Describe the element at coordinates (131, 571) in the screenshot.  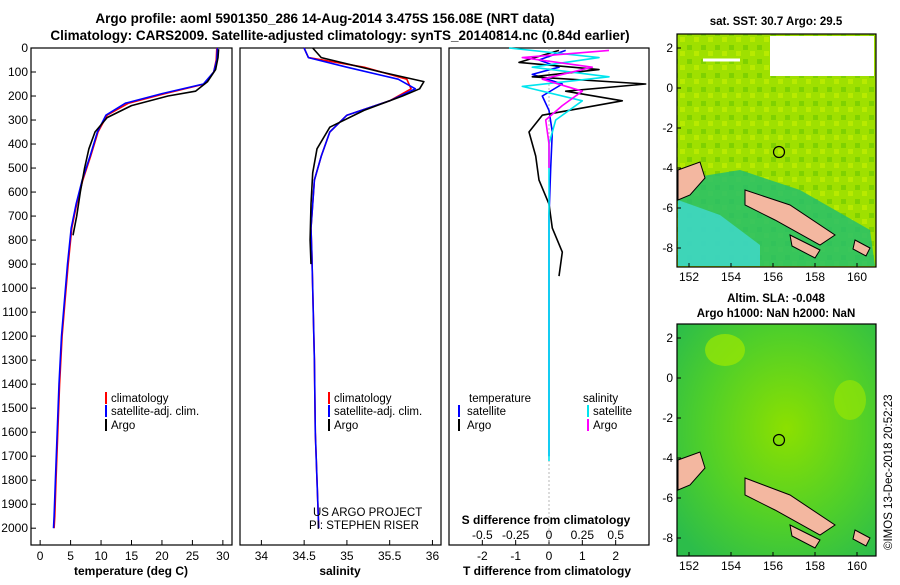
I see `x-axis-label: temperature (deg C)` at that location.